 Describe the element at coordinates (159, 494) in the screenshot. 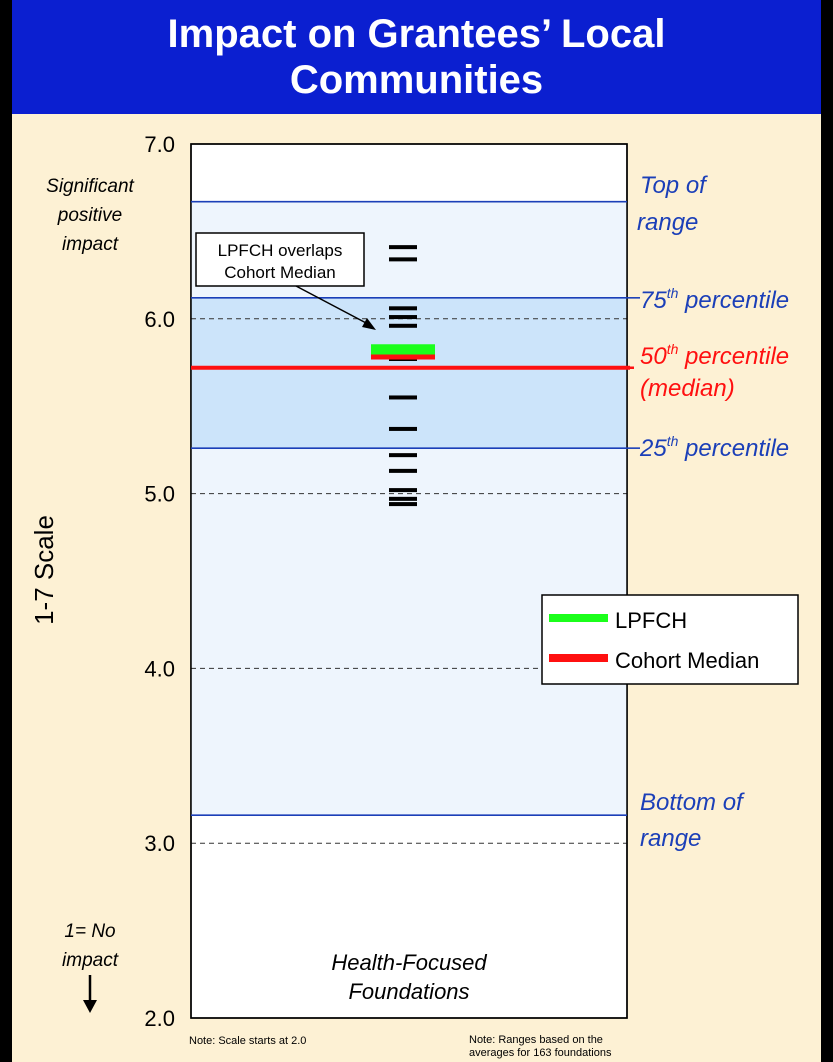

I see `y-tick-label: 5.0` at that location.